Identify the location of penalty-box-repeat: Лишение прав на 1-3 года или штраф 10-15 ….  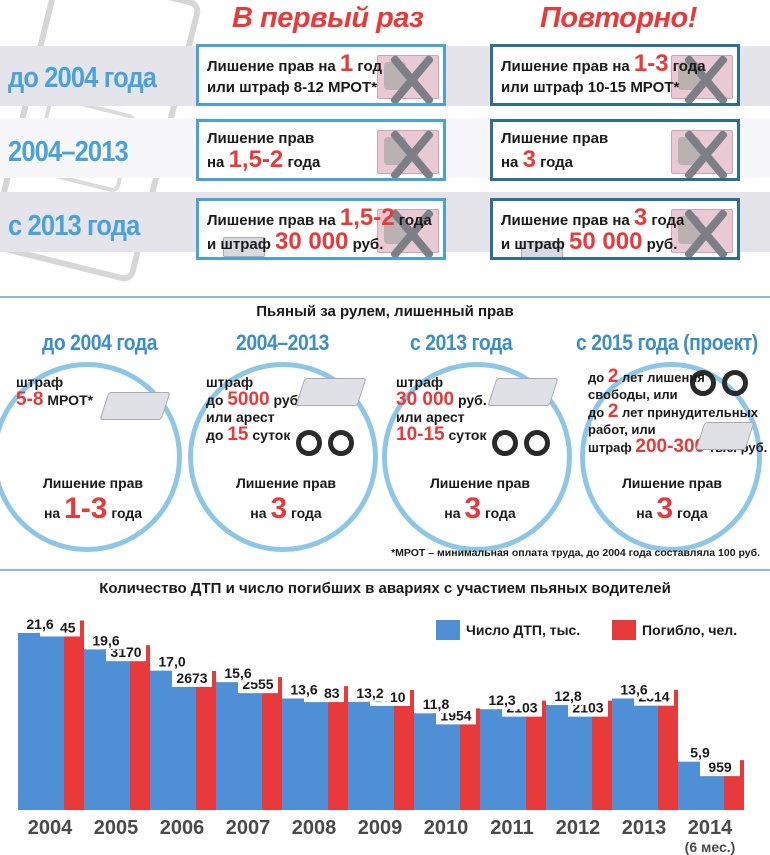
(615, 75).